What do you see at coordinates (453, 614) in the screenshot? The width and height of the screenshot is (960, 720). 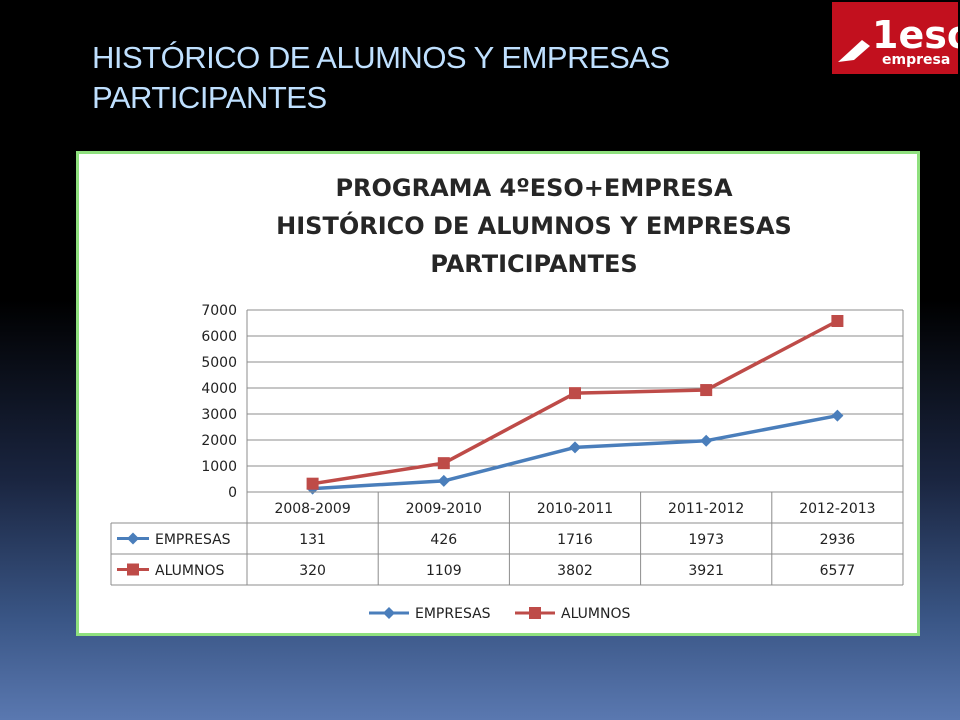 I see `legend-label: EMPRESAS` at bounding box center [453, 614].